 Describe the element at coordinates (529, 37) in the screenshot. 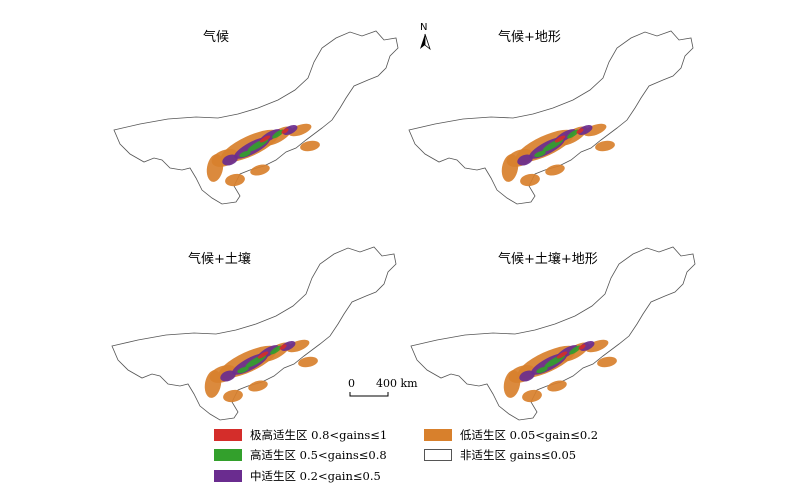

I see `panel-title: 气候+地形` at that location.